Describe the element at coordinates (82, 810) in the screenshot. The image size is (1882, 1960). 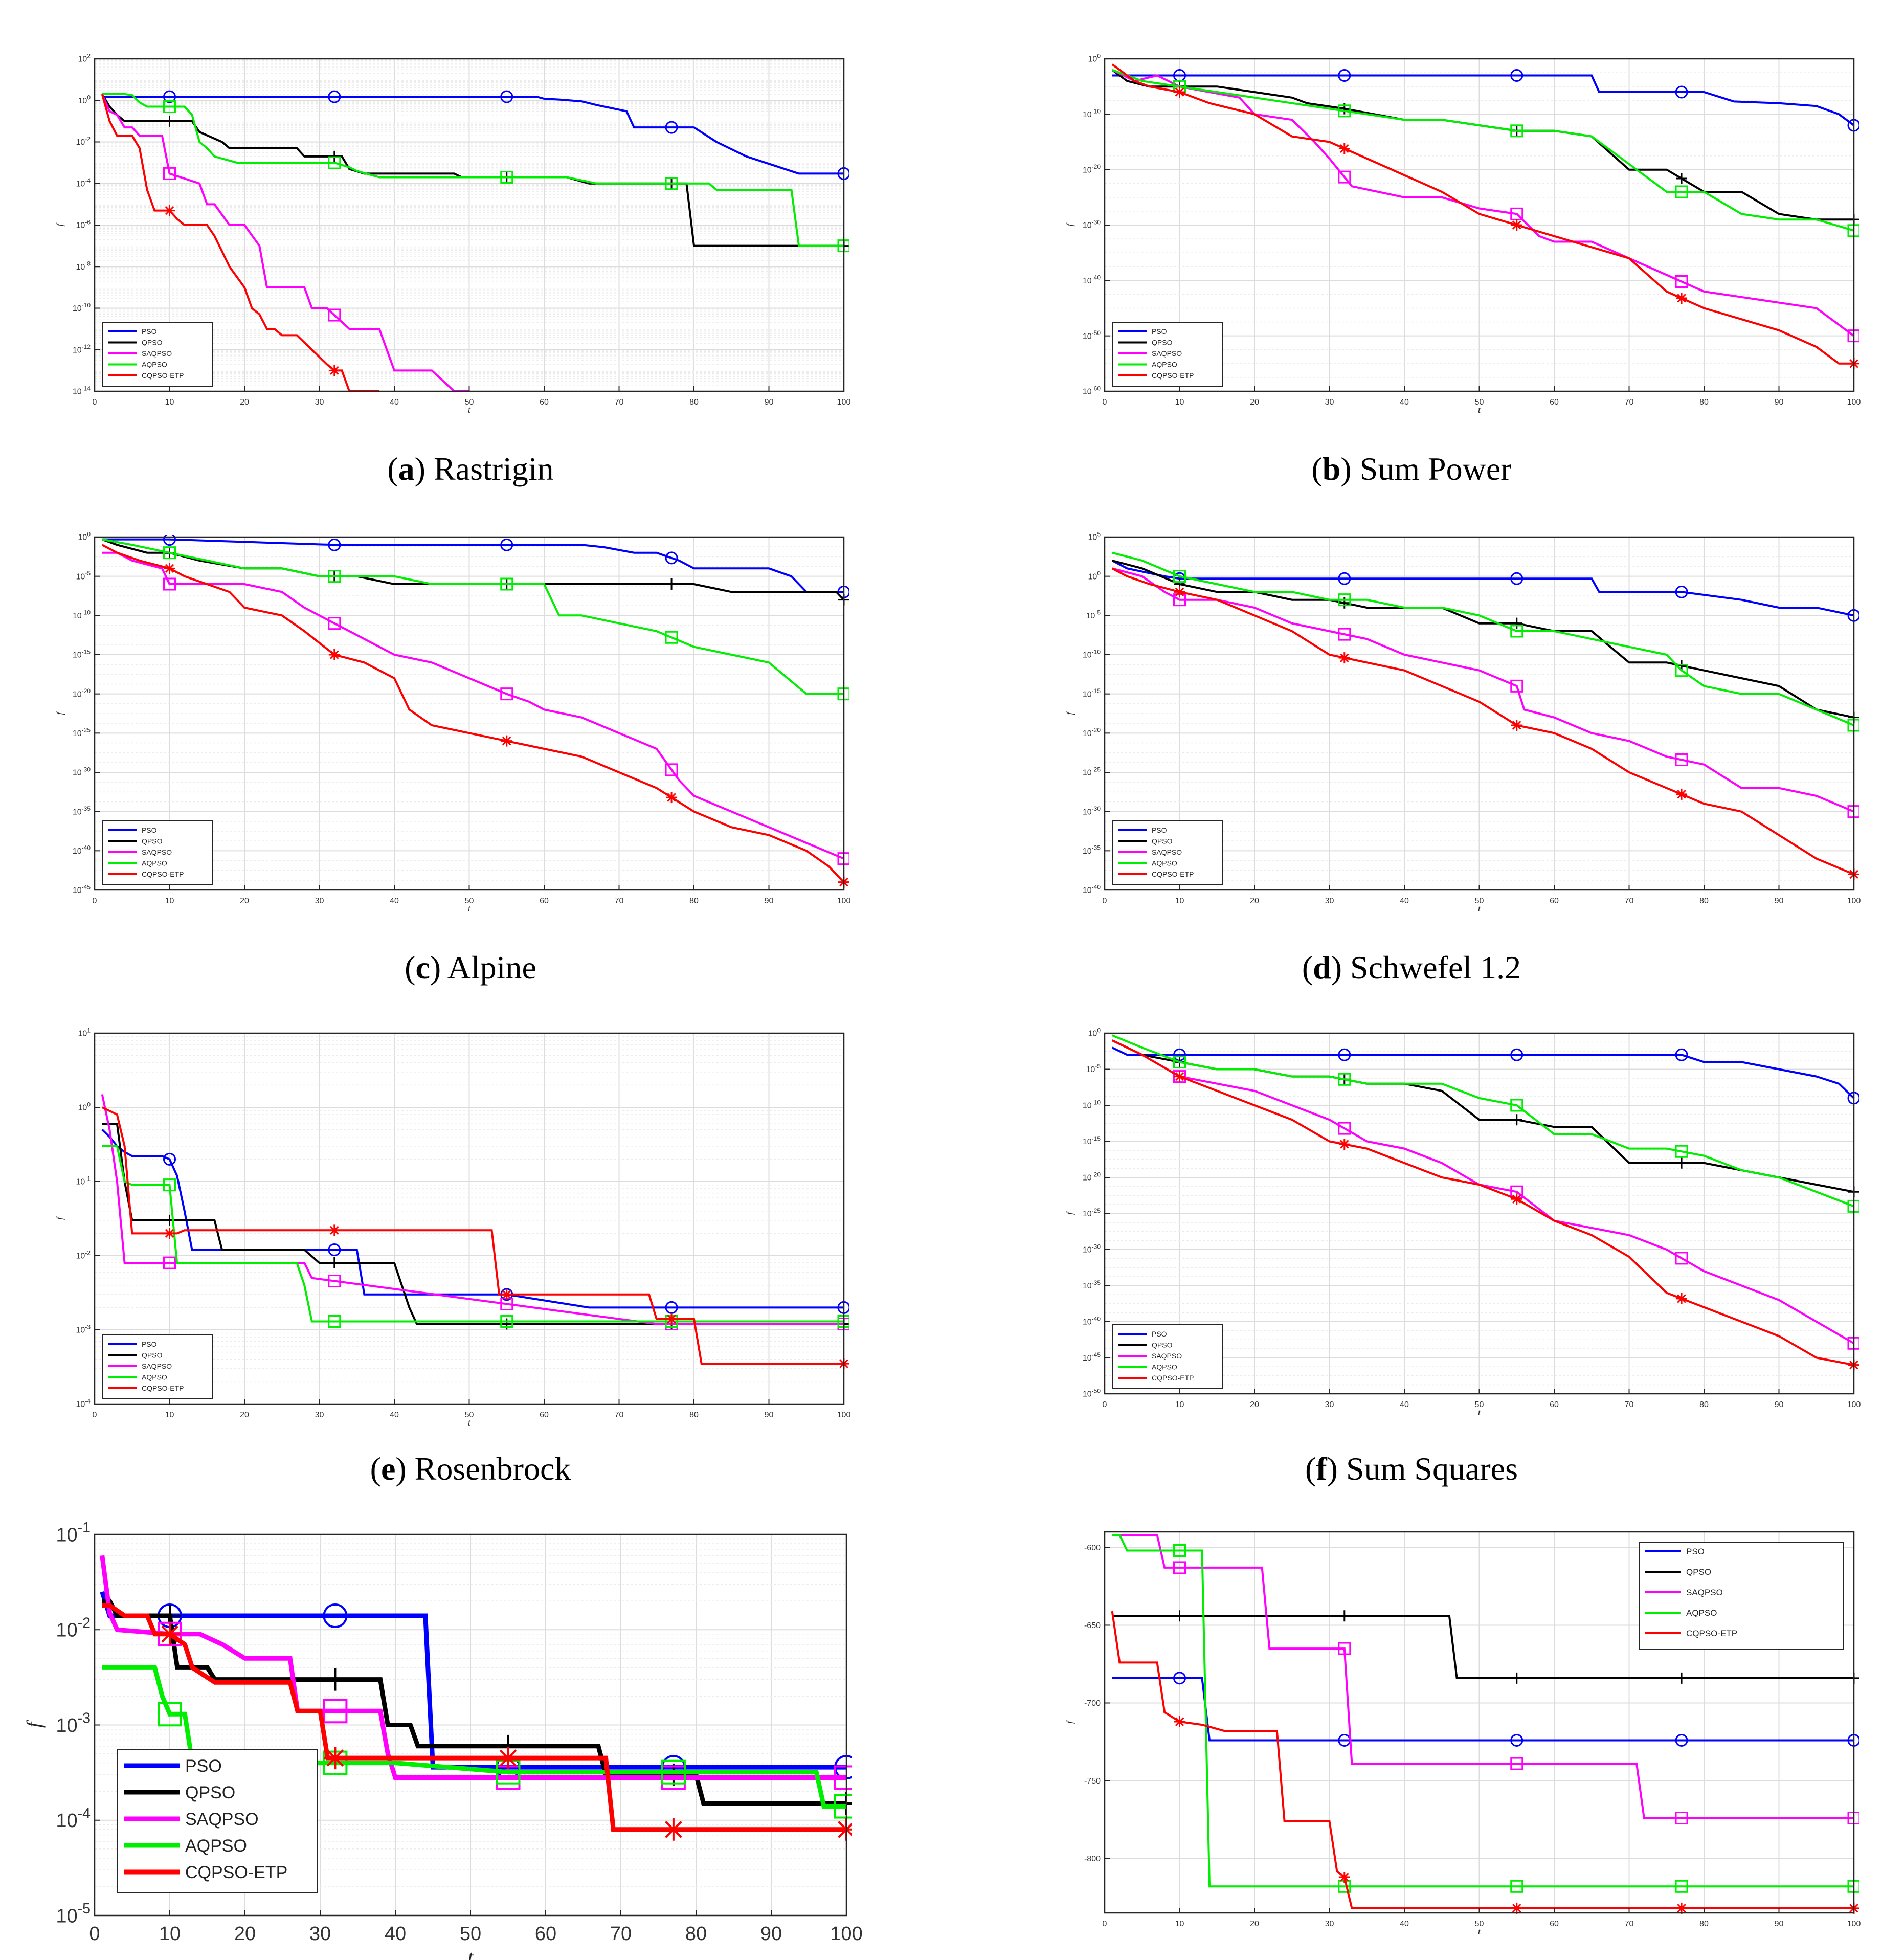
I see `y-tick-label: 10⁻³⁵` at that location.